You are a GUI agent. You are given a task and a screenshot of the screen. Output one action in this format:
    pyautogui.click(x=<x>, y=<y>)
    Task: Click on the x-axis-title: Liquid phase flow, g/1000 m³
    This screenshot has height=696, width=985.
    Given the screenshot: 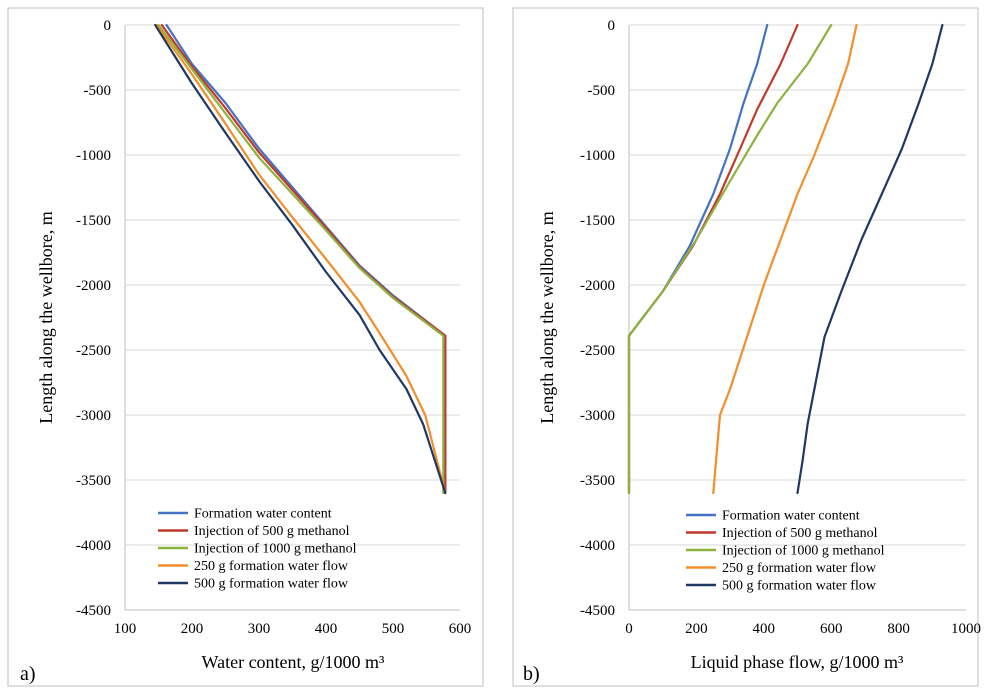 What is the action you would take?
    pyautogui.click(x=797, y=662)
    